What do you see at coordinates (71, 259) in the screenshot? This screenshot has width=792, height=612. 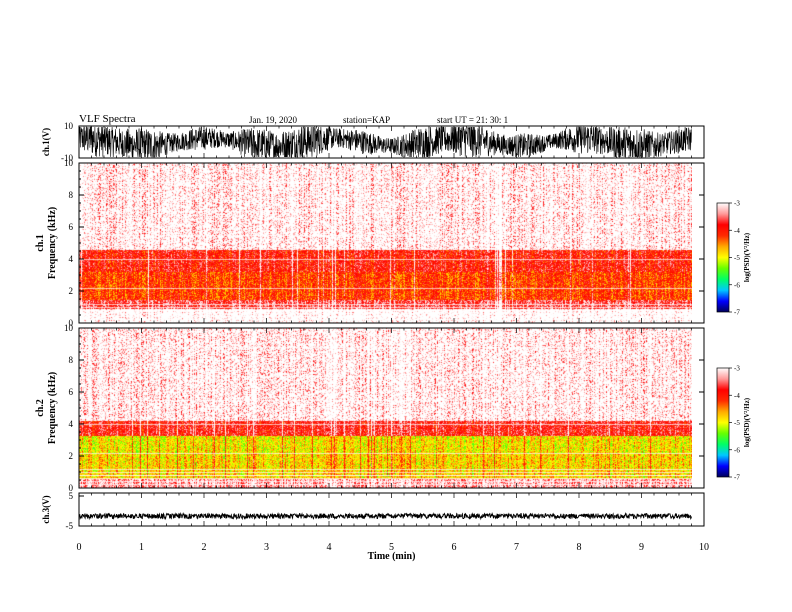 I see `ch1-ytick-label: 4` at bounding box center [71, 259].